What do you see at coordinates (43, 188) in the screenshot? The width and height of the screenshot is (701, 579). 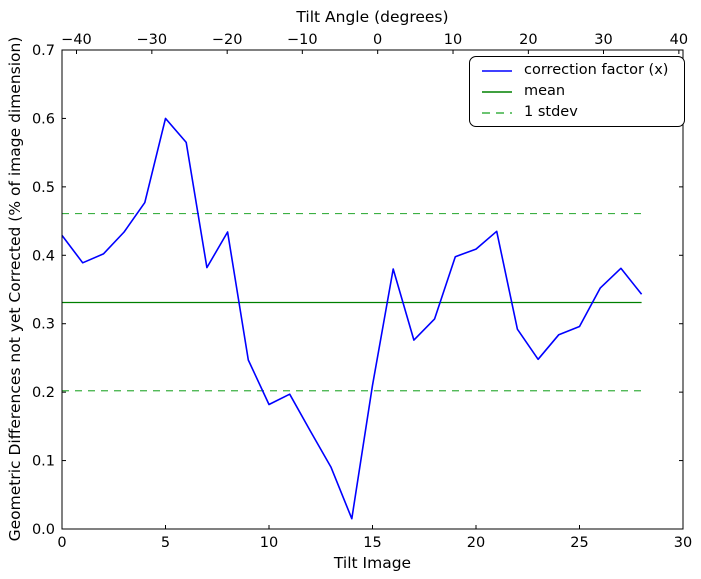 I see `left-tick-label: 0.5` at bounding box center [43, 188].